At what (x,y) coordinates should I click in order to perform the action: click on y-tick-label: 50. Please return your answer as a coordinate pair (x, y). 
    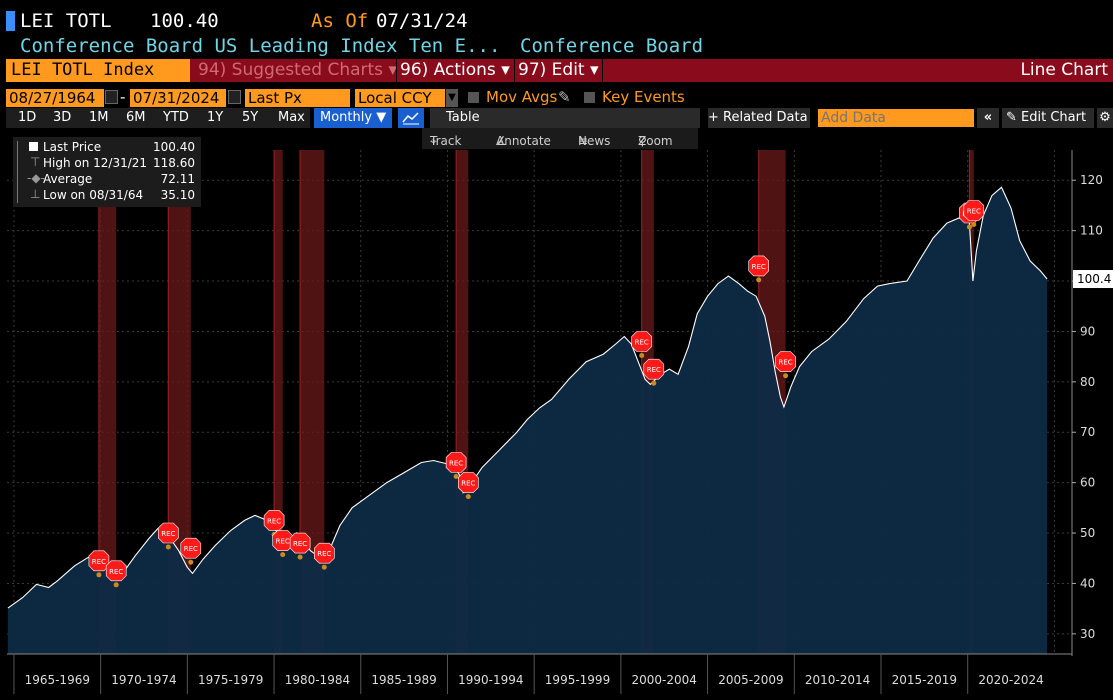
    Looking at the image, I should click on (1087, 533).